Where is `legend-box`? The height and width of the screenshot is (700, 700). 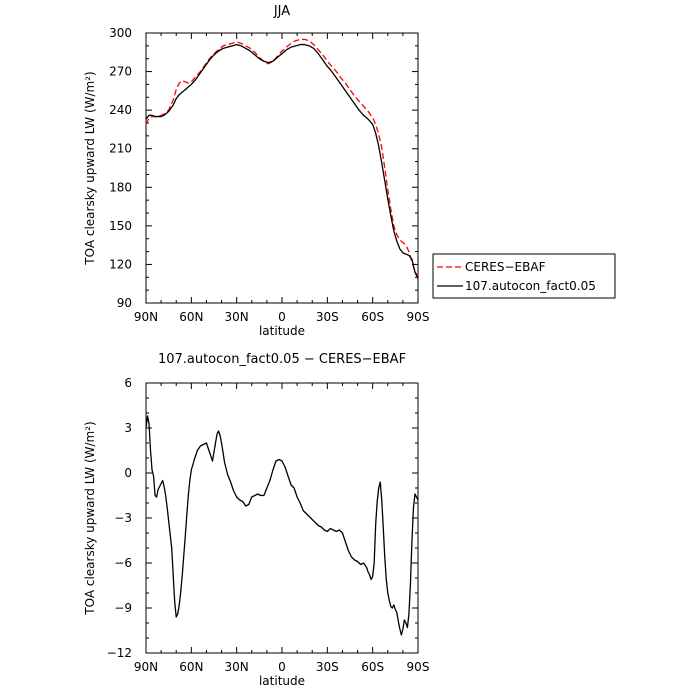
legend-box is located at coordinates (524, 276).